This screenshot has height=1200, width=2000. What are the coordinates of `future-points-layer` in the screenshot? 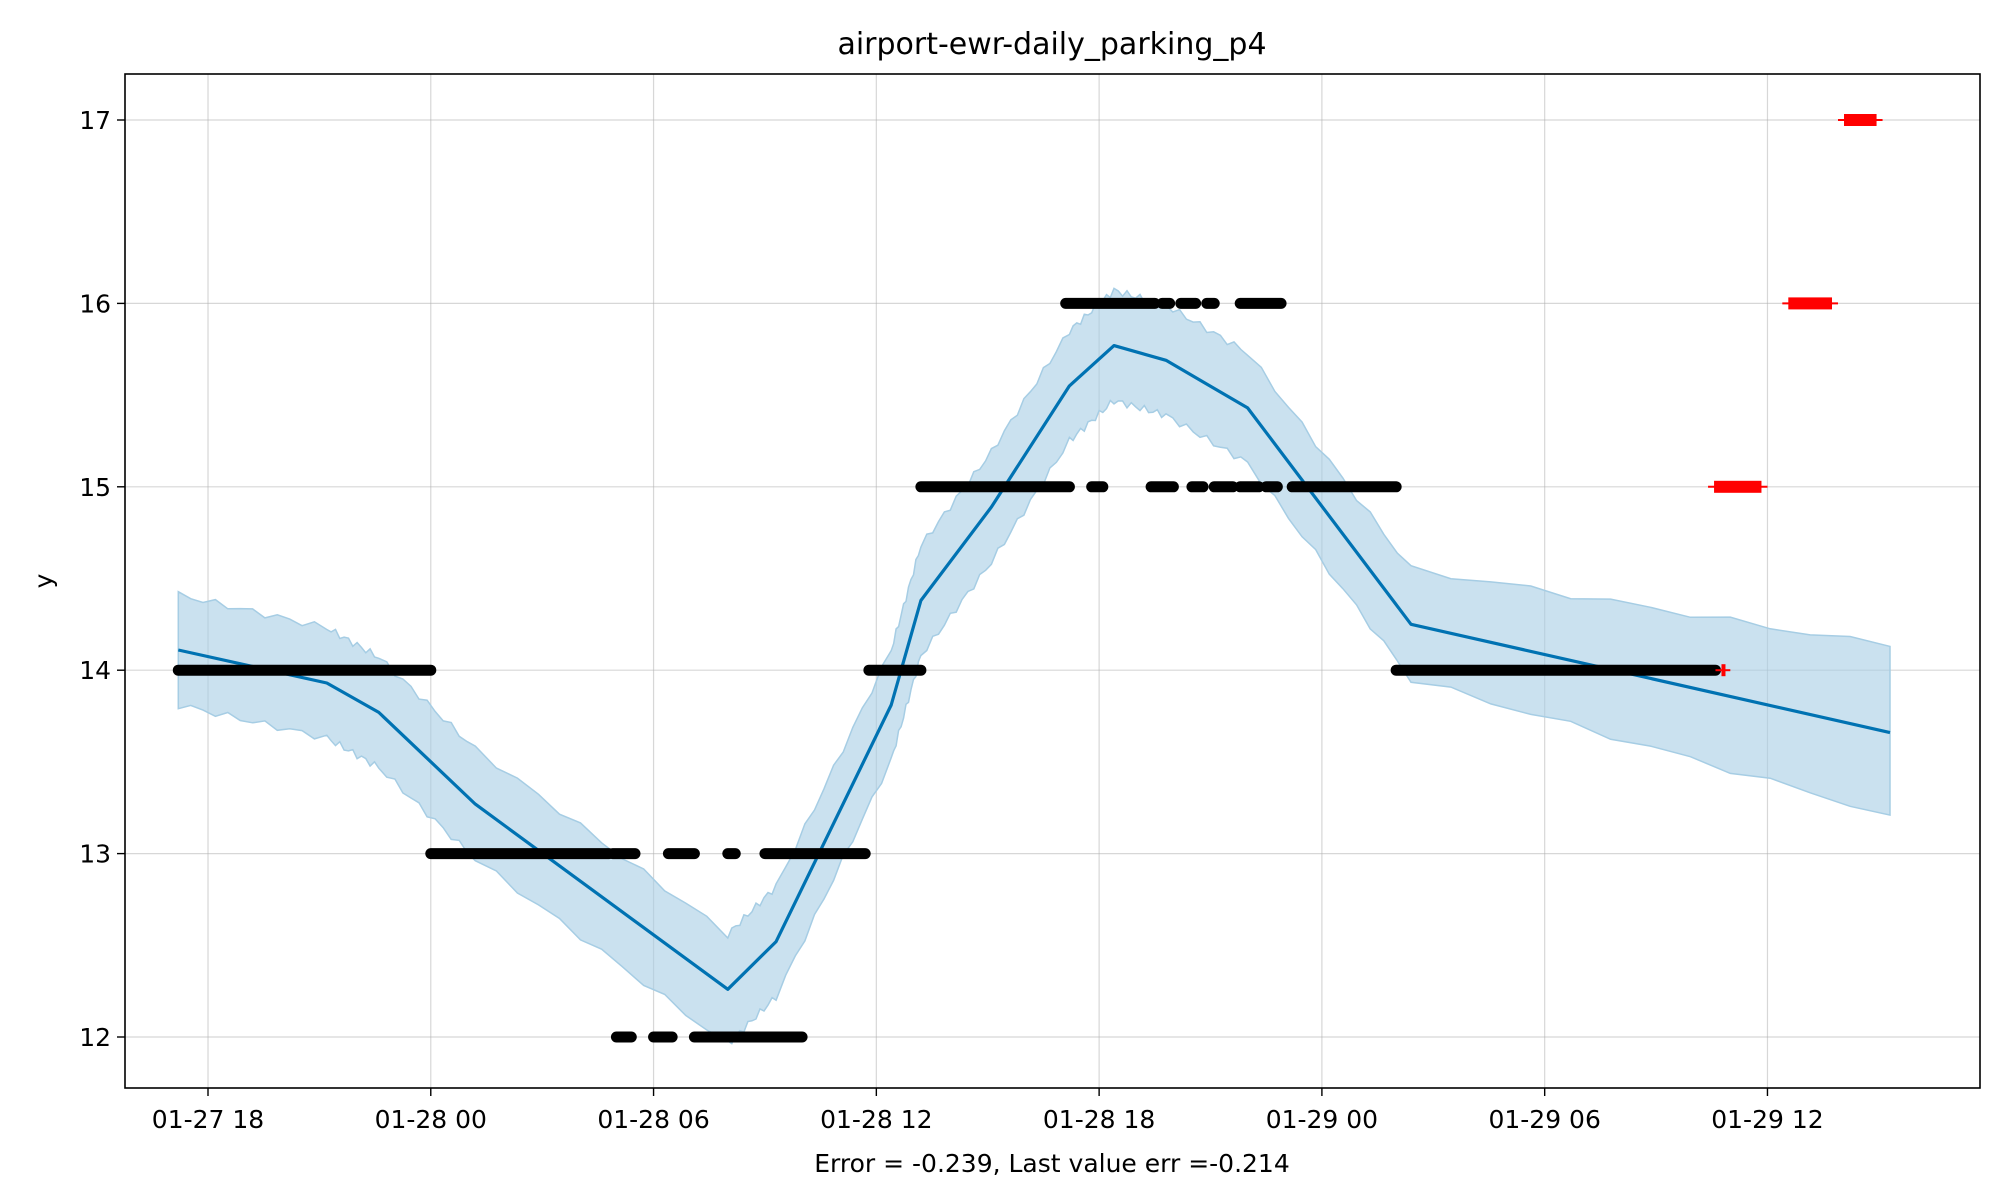 It's located at (1795, 395).